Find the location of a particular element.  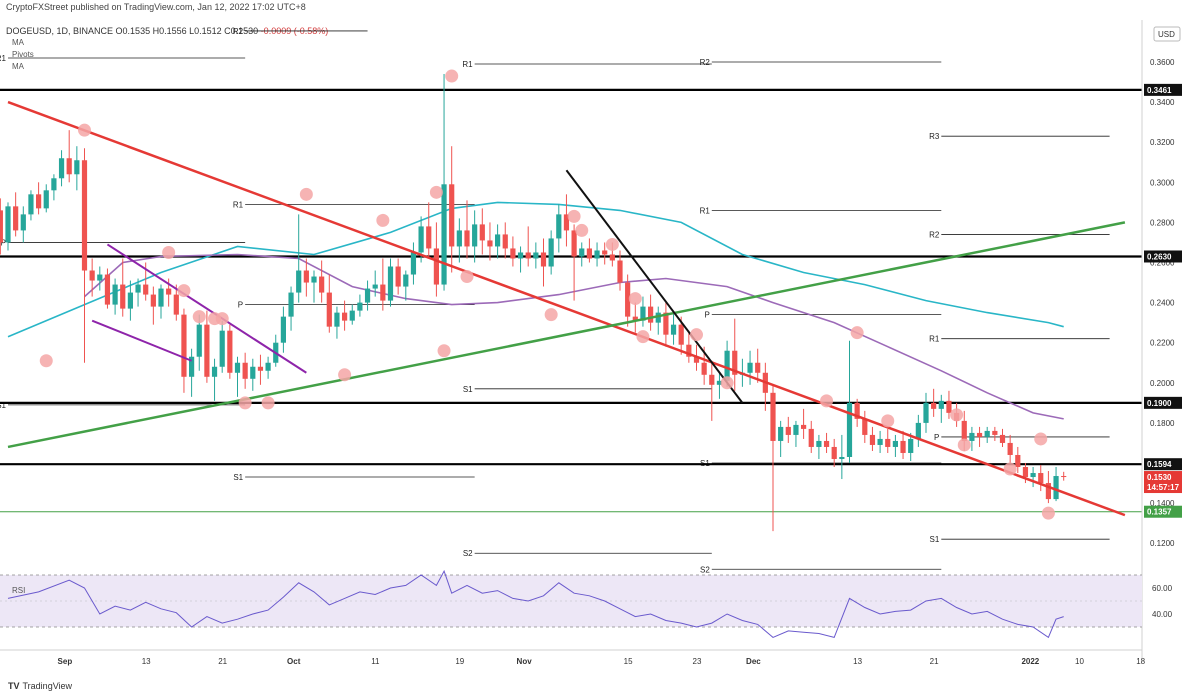

indicator-label-pivots: Pivots is located at coordinates (23, 54).